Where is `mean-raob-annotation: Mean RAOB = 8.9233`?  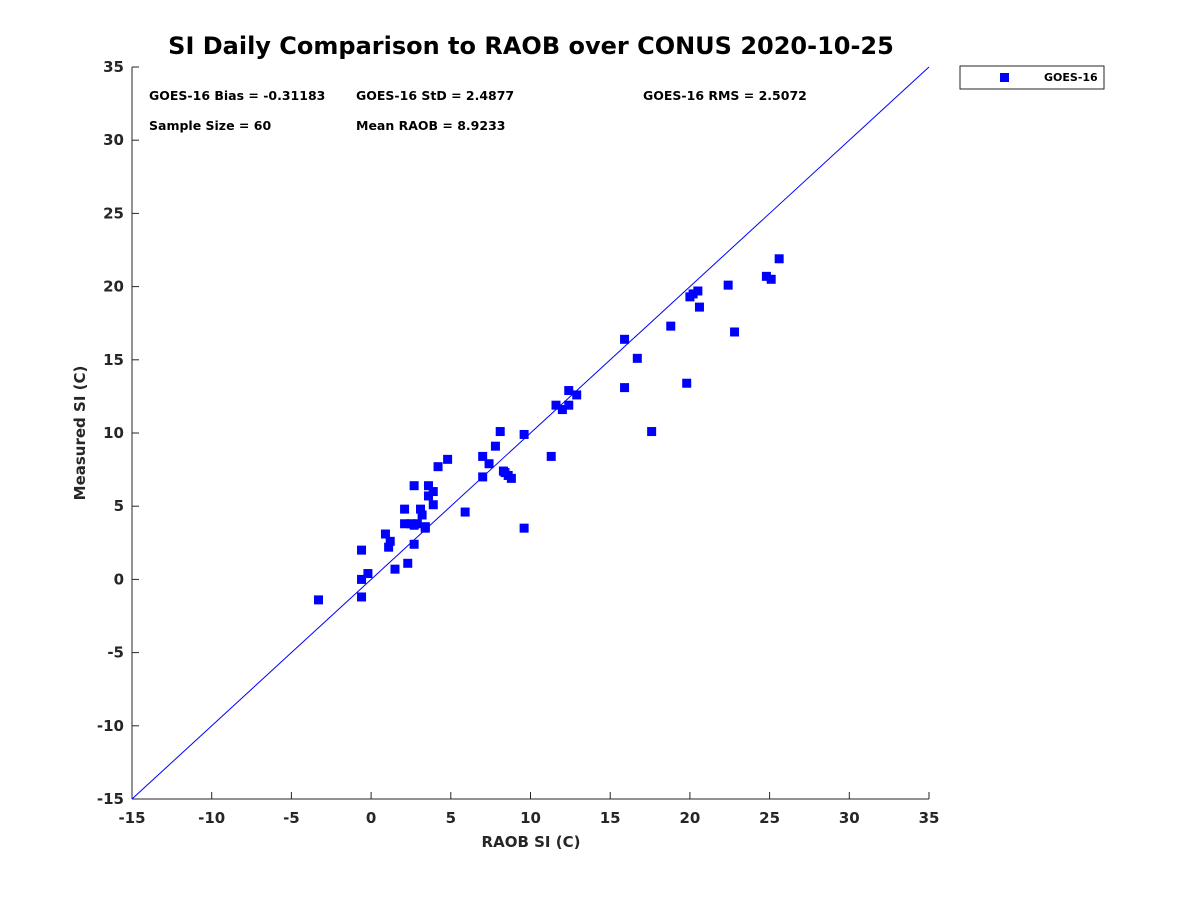 mean-raob-annotation: Mean RAOB = 8.9233 is located at coordinates (430, 125).